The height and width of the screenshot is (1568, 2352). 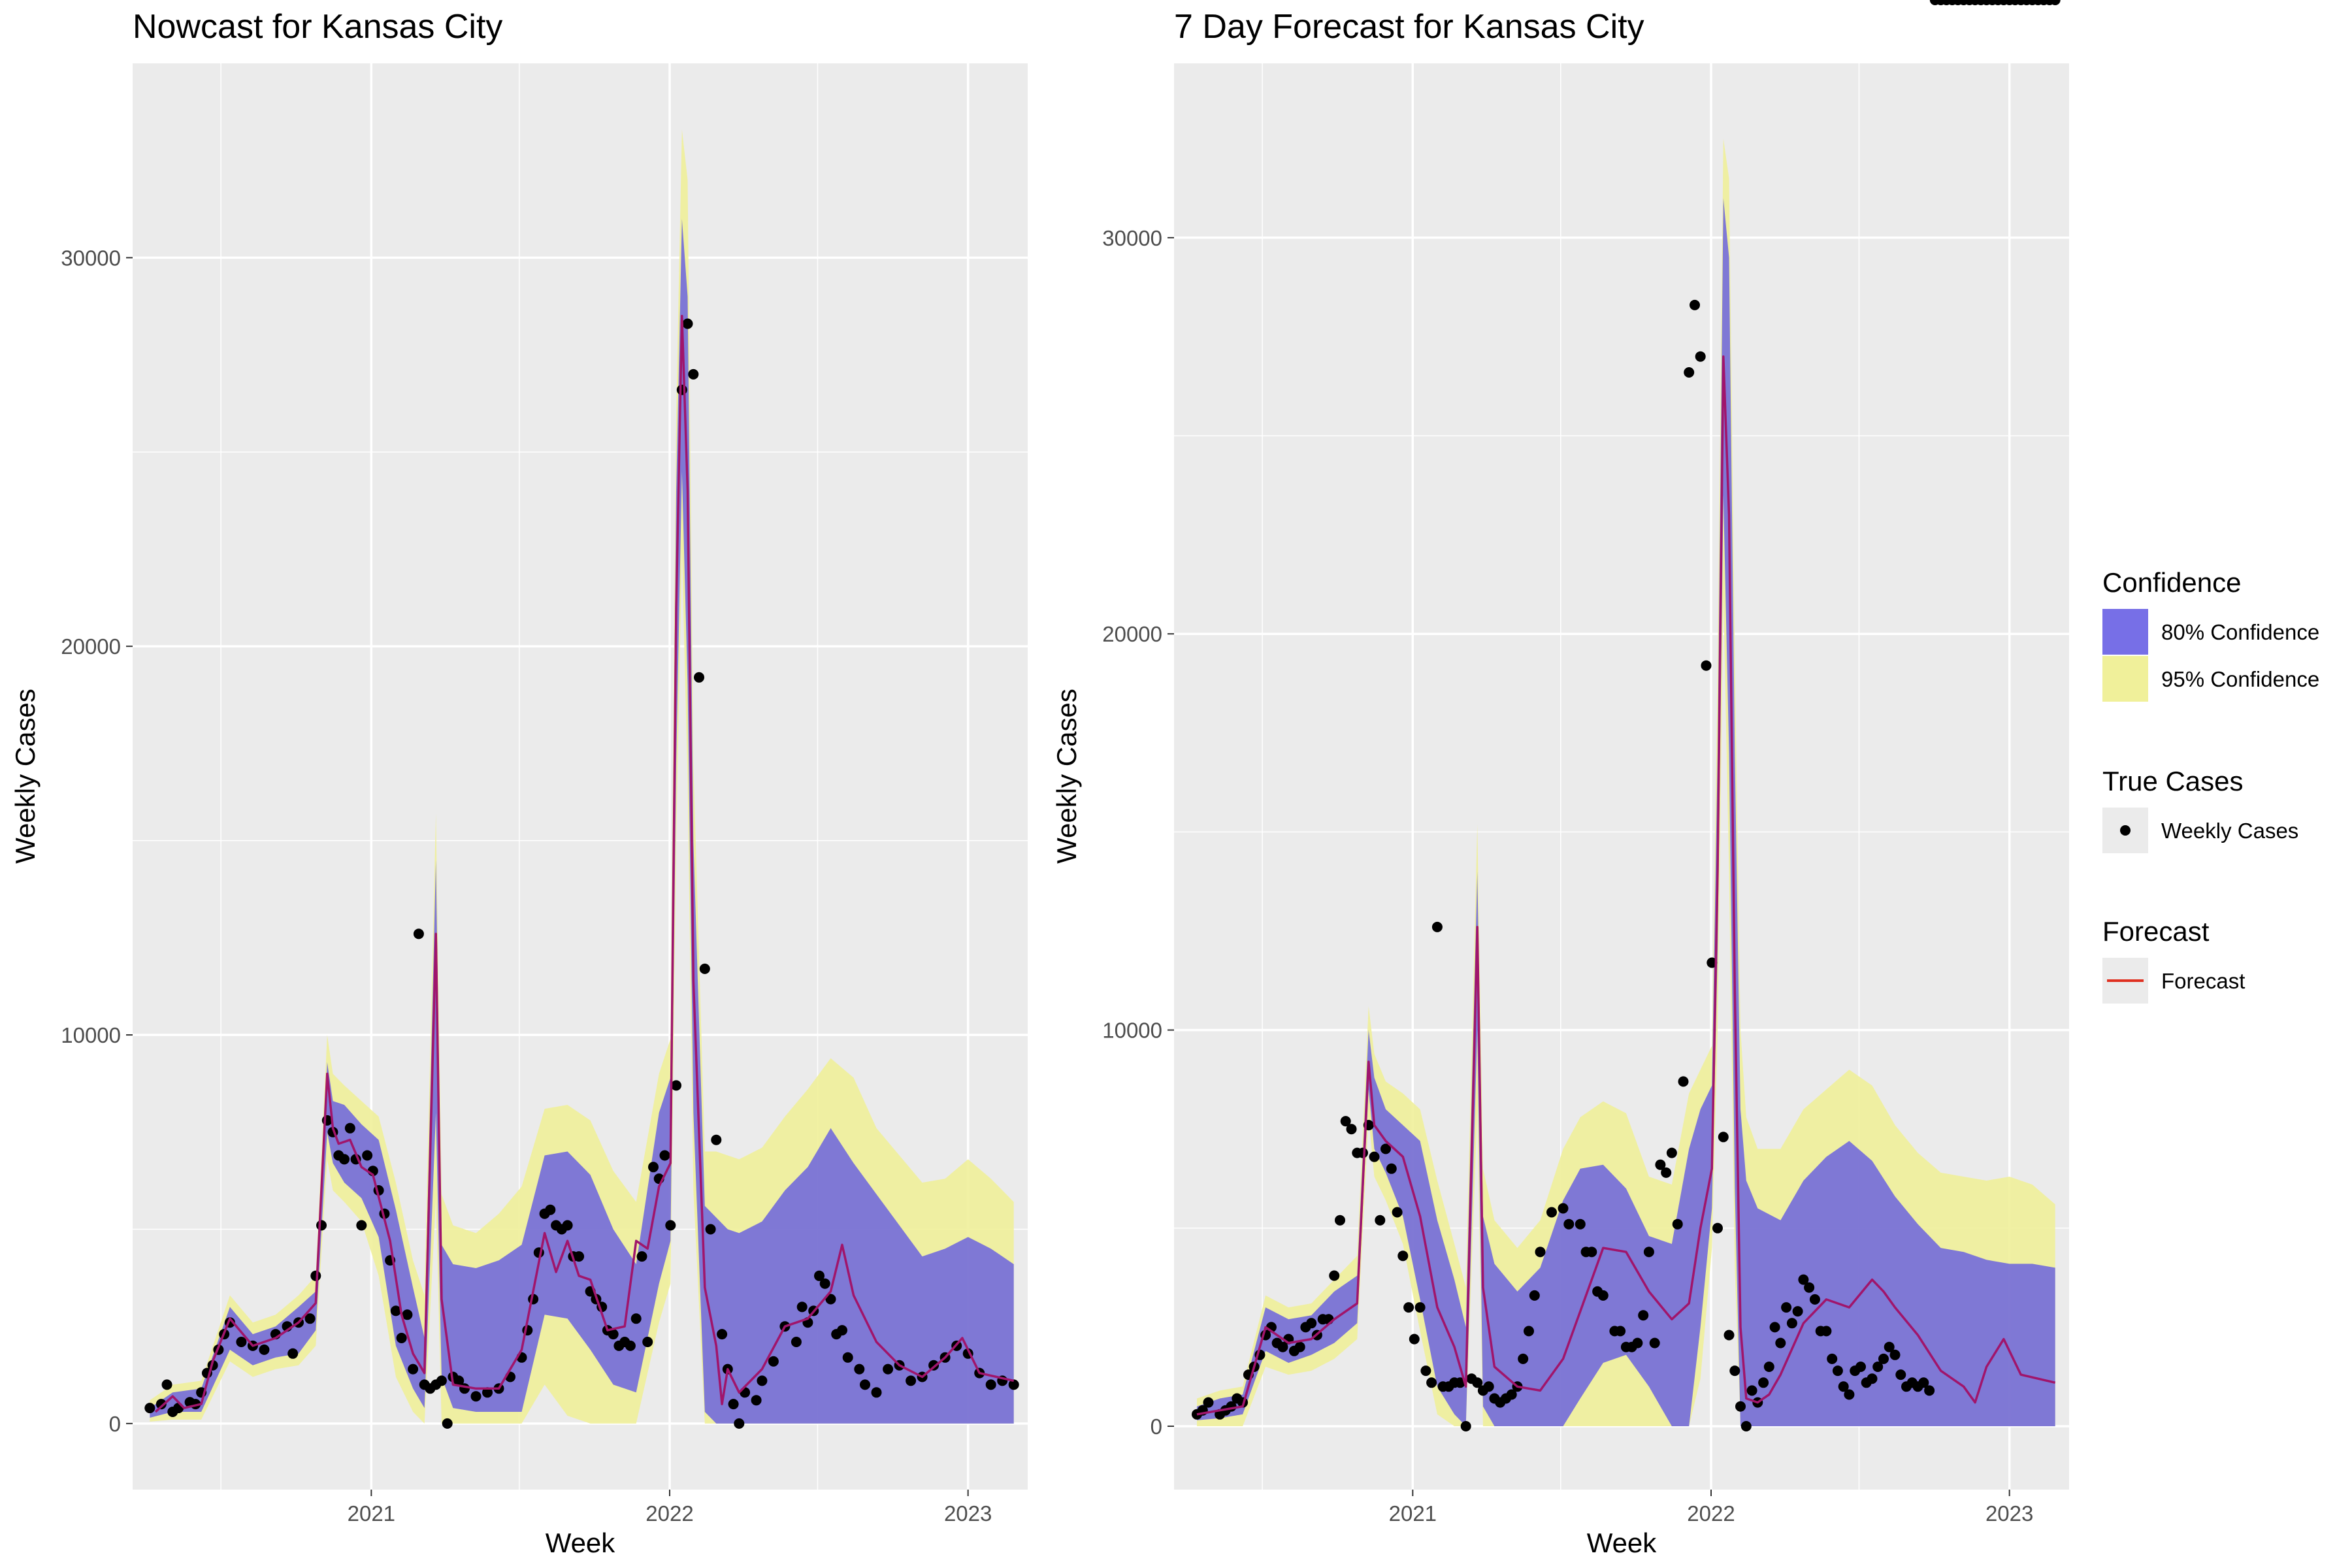 I want to click on chart-title: 7 Day Forecast for Kansas City, so click(x=1409, y=27).